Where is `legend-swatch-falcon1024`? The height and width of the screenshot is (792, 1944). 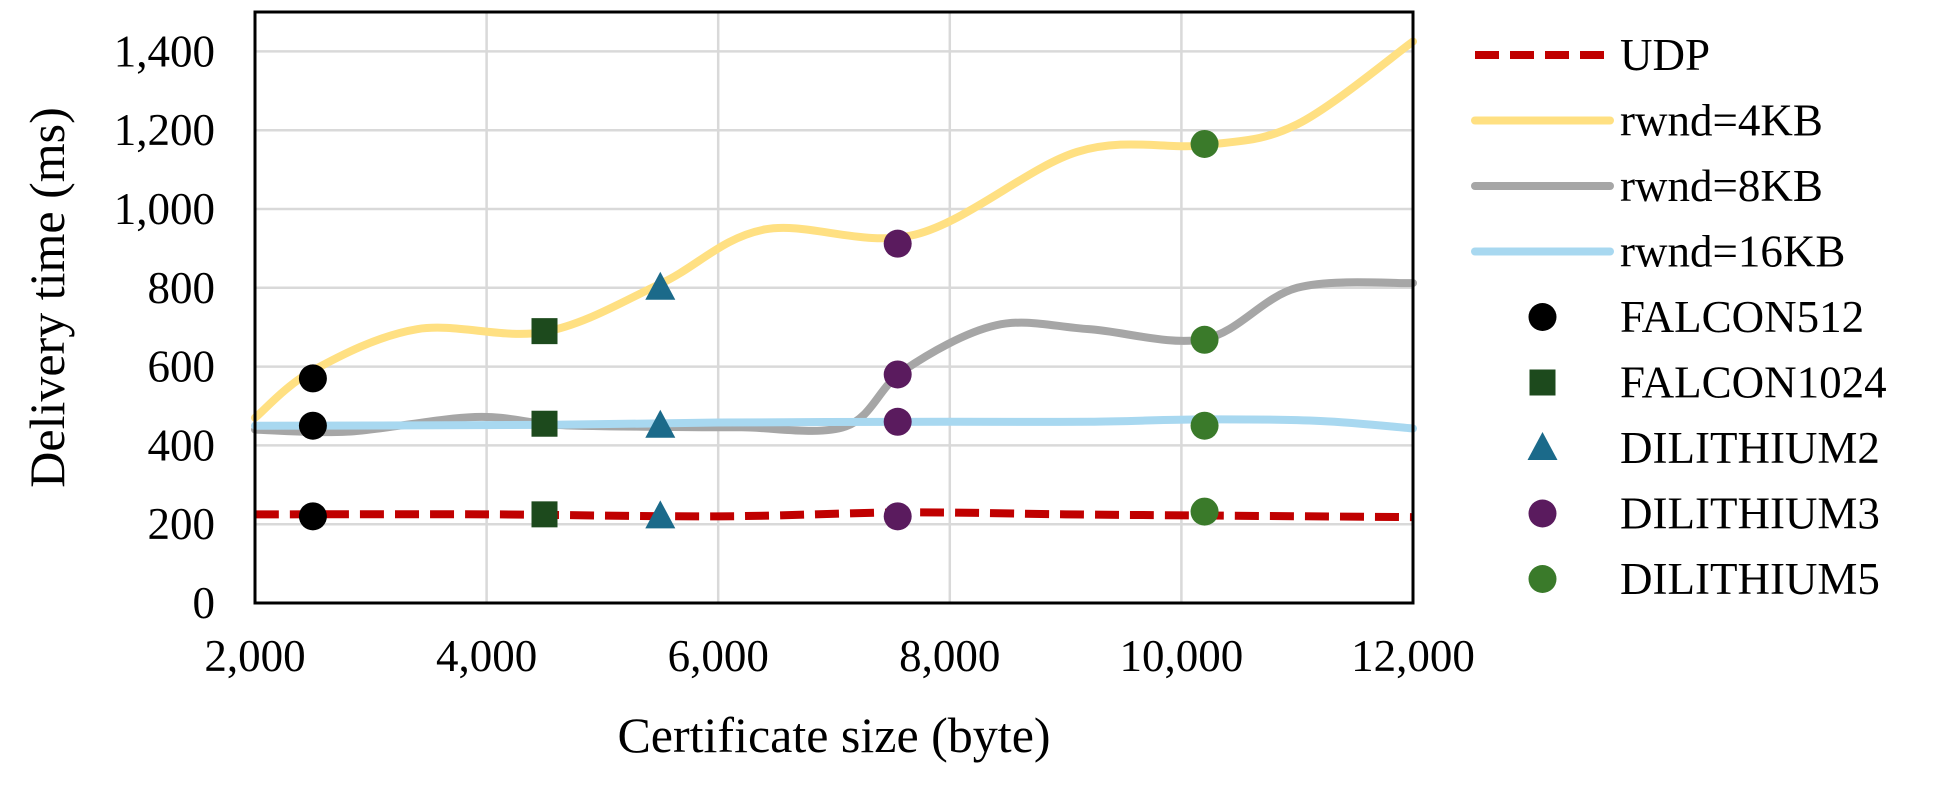
legend-swatch-falcon1024 is located at coordinates (1542, 382).